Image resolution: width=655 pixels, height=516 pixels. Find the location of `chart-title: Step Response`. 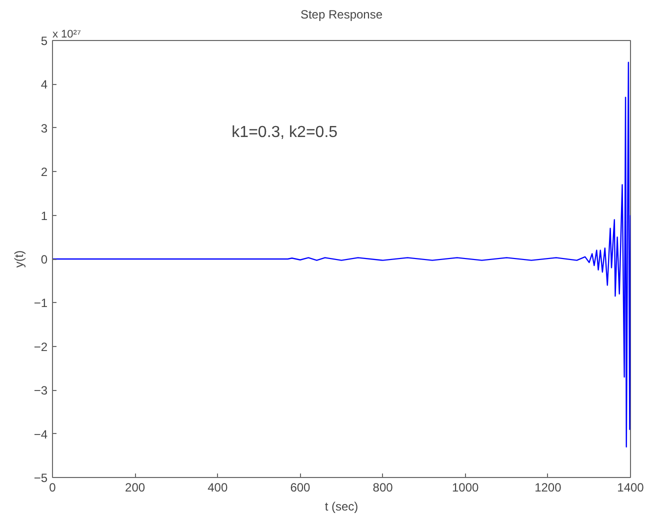

chart-title: Step Response is located at coordinates (341, 15).